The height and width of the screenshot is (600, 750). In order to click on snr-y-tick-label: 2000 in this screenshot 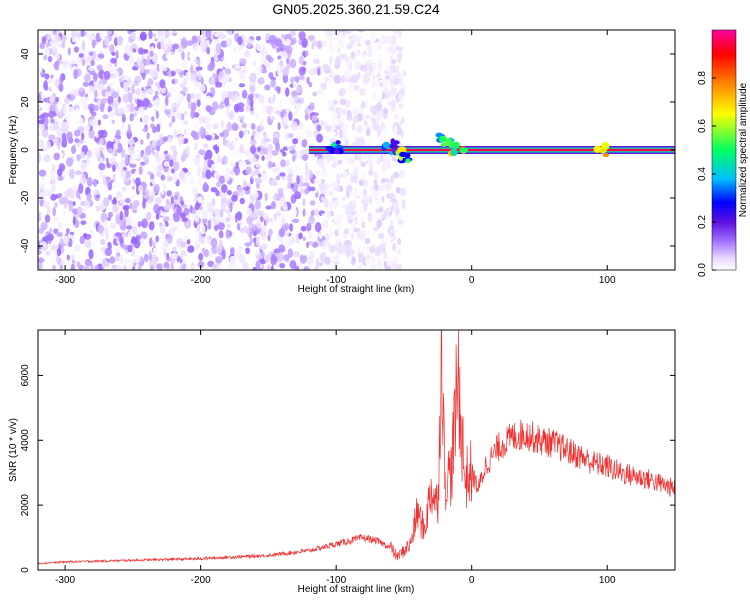, I will do `click(25, 505)`.